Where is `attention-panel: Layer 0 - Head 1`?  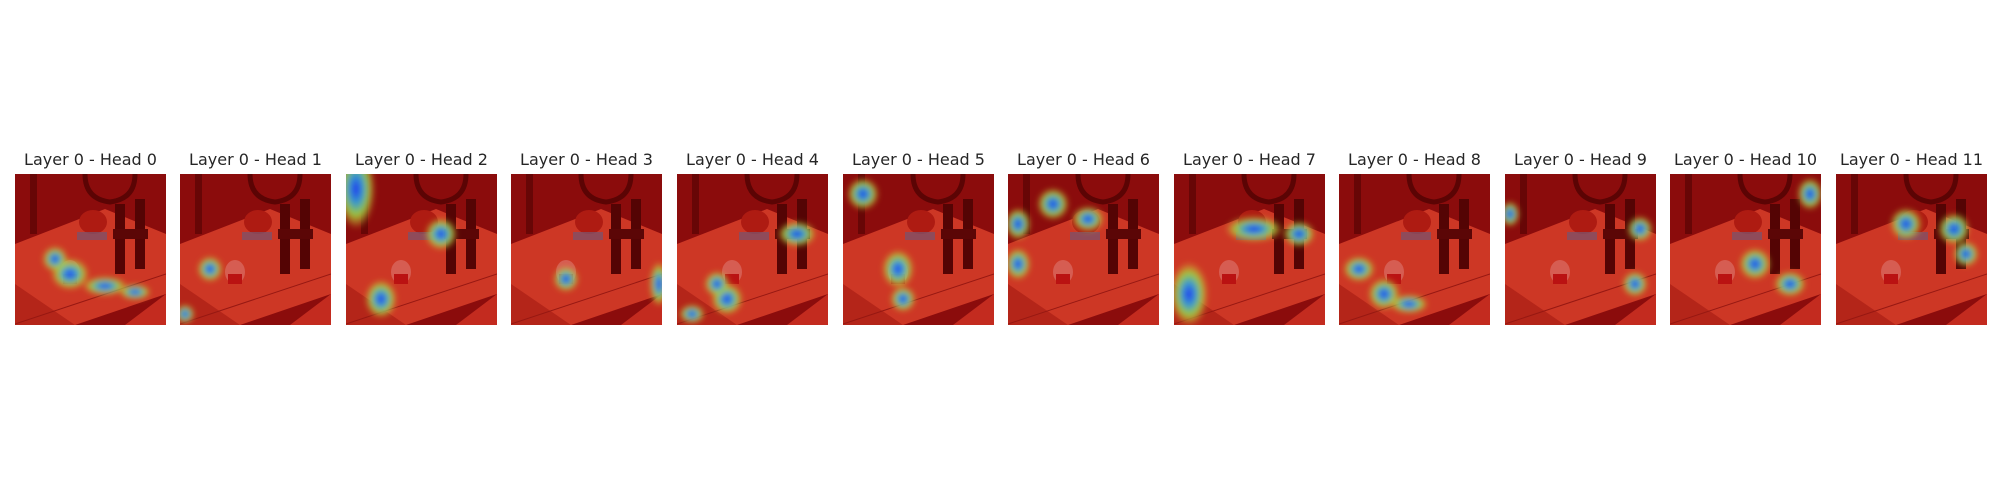
attention-panel: Layer 0 - Head 1 is located at coordinates (255, 237).